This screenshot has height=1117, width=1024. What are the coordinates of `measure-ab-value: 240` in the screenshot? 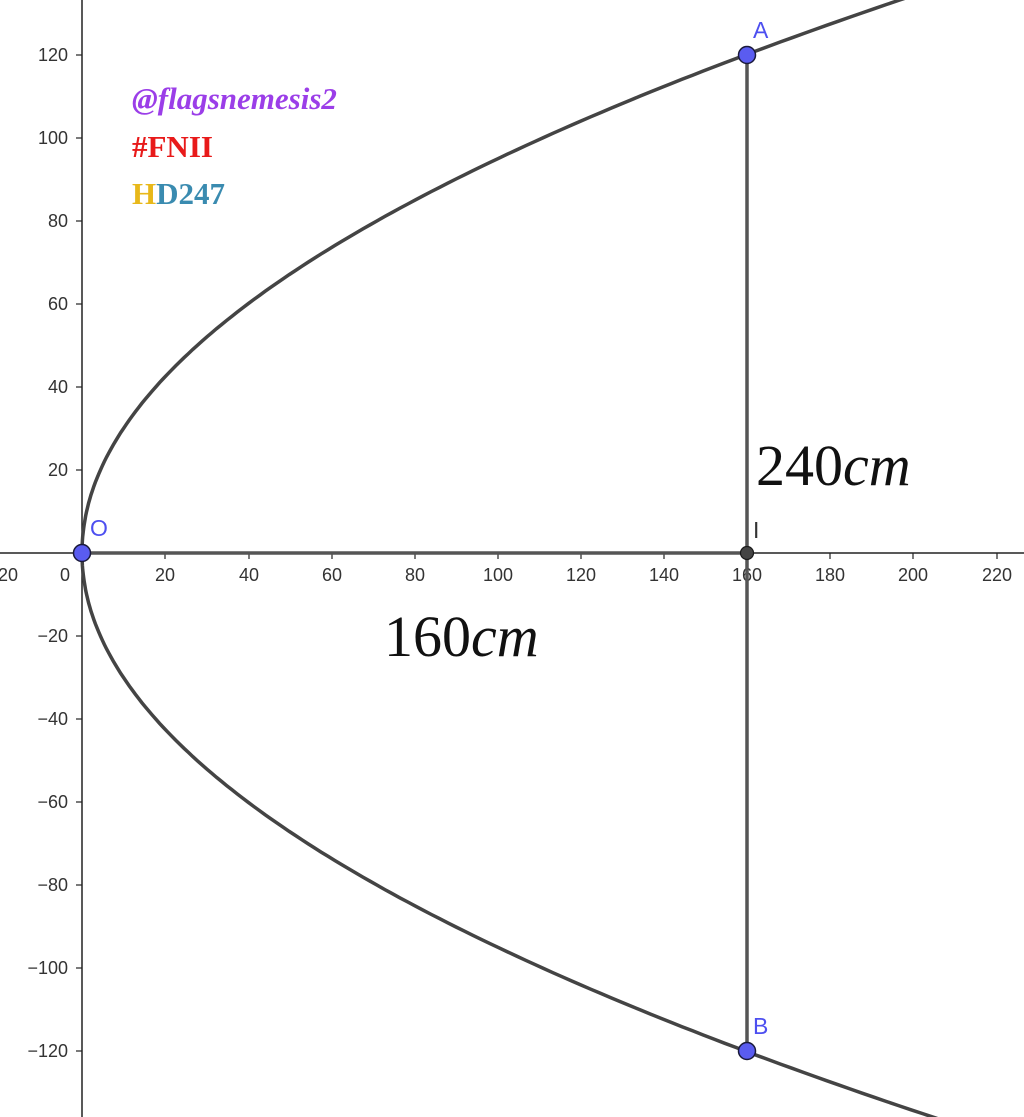 It's located at (799, 465).